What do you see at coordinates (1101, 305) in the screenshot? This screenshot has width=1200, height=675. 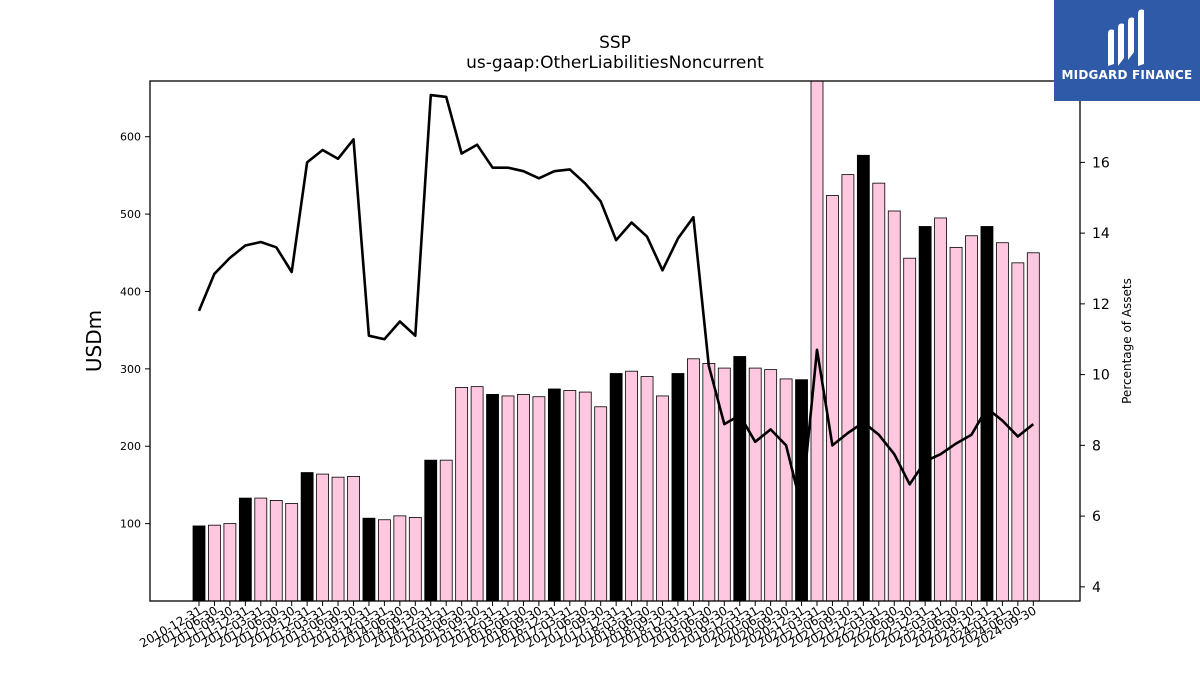 I see `right-y-tick-label-12: 12` at bounding box center [1101, 305].